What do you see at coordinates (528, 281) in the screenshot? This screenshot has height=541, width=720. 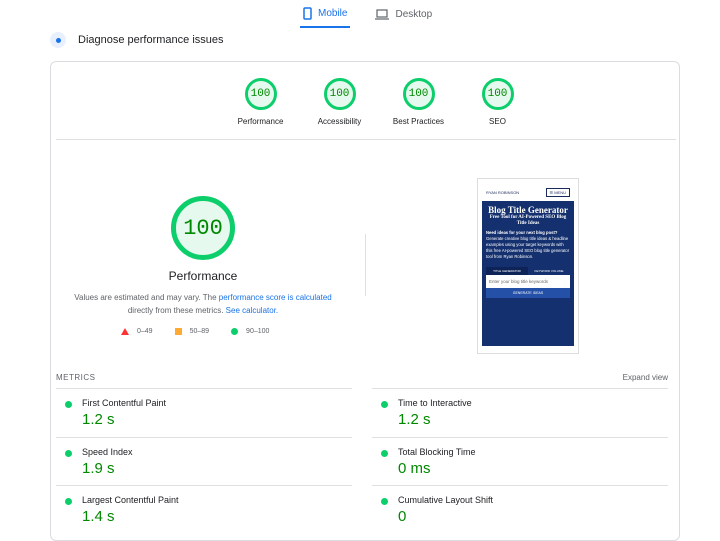 I see `screenshot-input: Enter your blog title keywords` at bounding box center [528, 281].